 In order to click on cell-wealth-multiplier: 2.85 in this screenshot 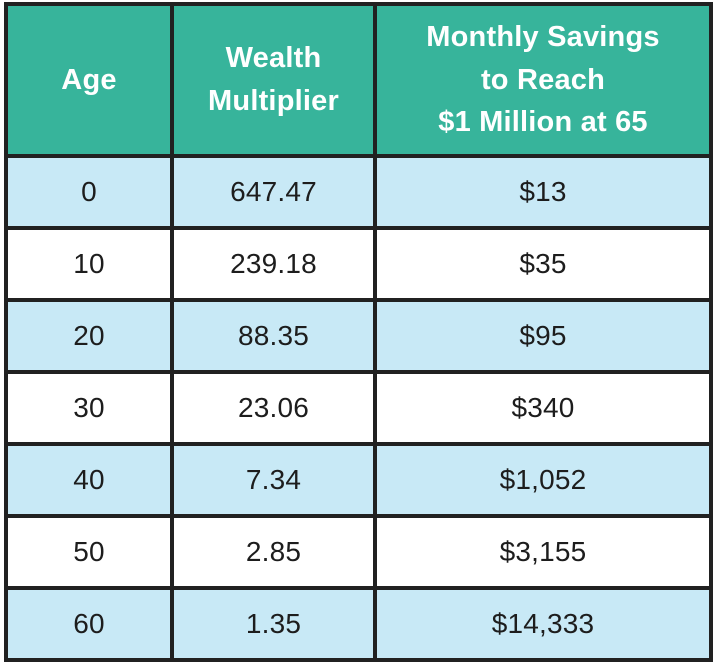, I will do `click(273, 552)`.